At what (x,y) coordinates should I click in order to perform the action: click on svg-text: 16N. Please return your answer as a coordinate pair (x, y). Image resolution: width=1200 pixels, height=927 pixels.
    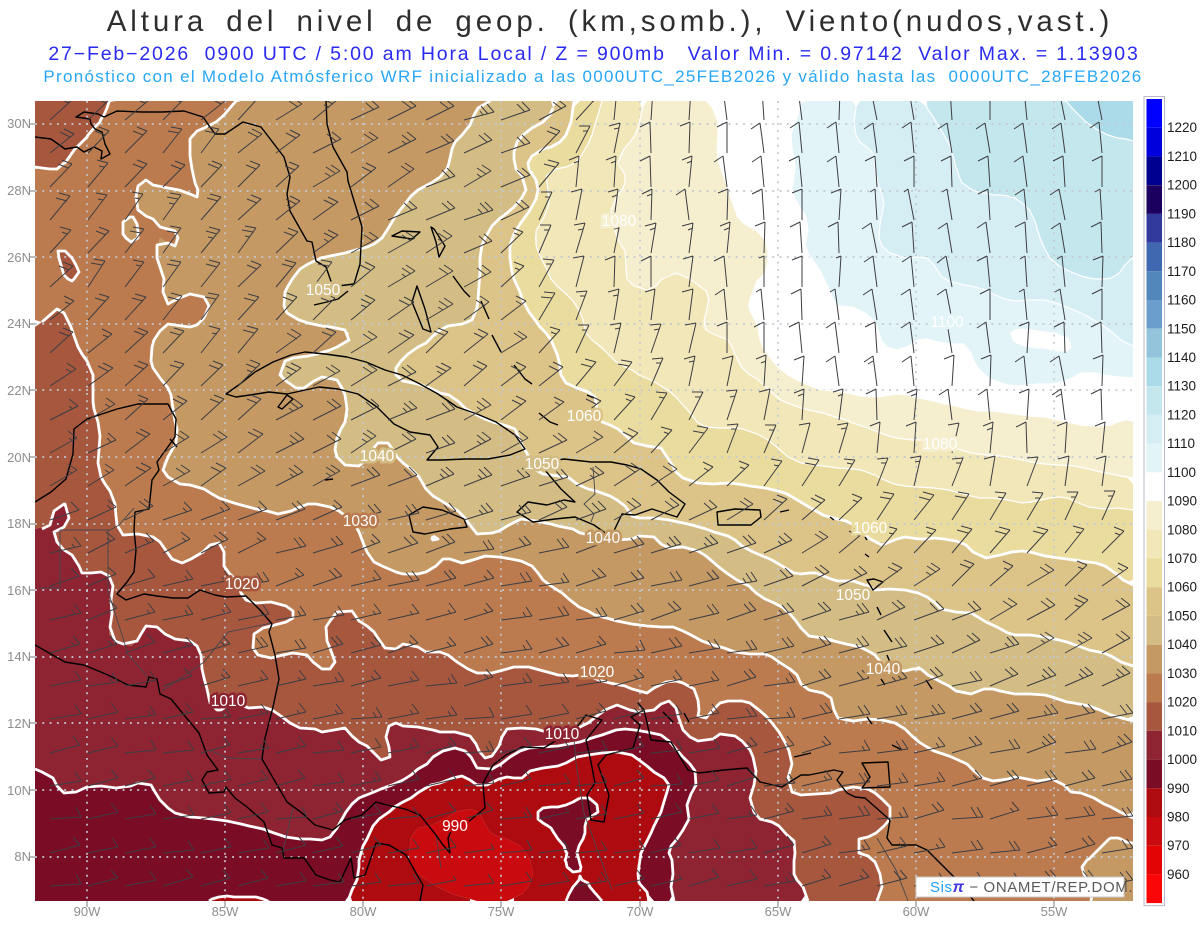
    Looking at the image, I should click on (19, 590).